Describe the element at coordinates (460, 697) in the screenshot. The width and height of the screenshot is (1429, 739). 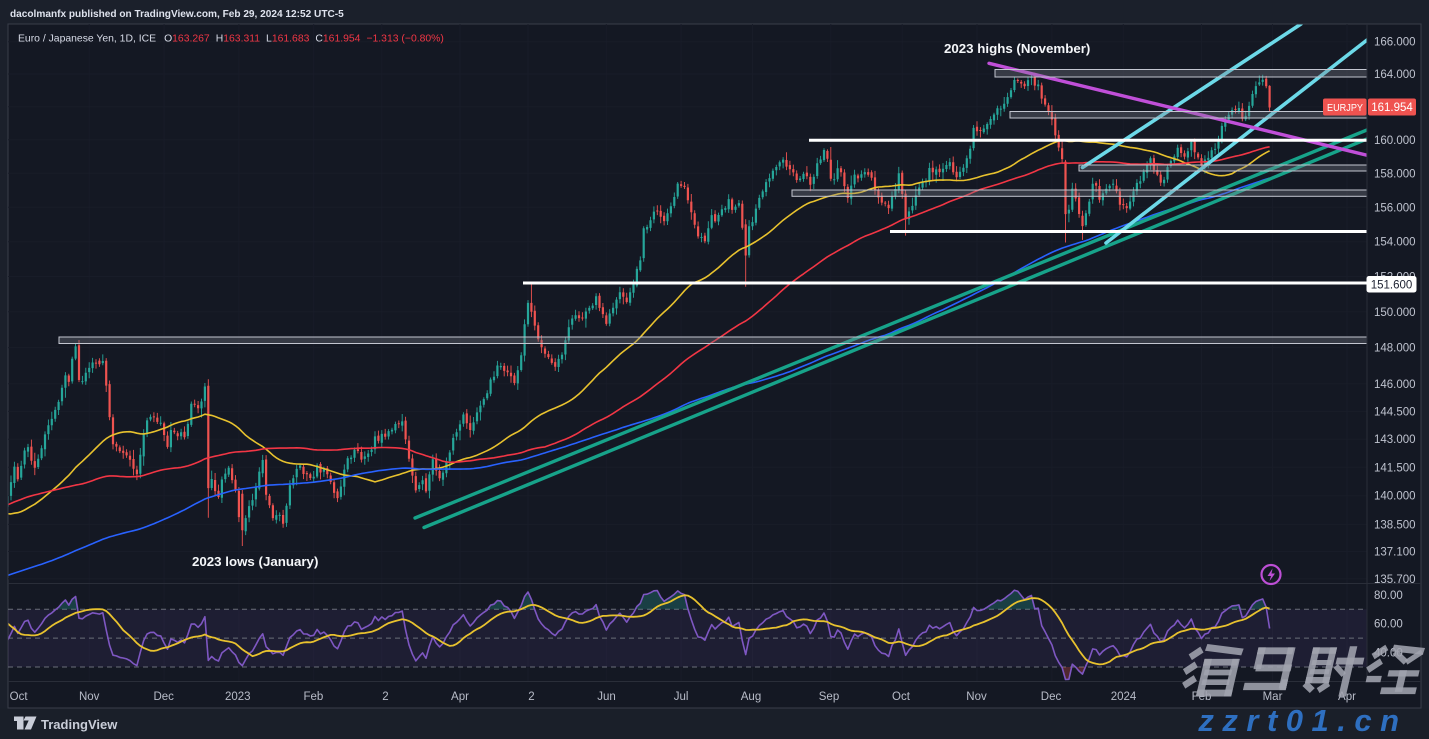
I see `svg-text: Apr` at that location.